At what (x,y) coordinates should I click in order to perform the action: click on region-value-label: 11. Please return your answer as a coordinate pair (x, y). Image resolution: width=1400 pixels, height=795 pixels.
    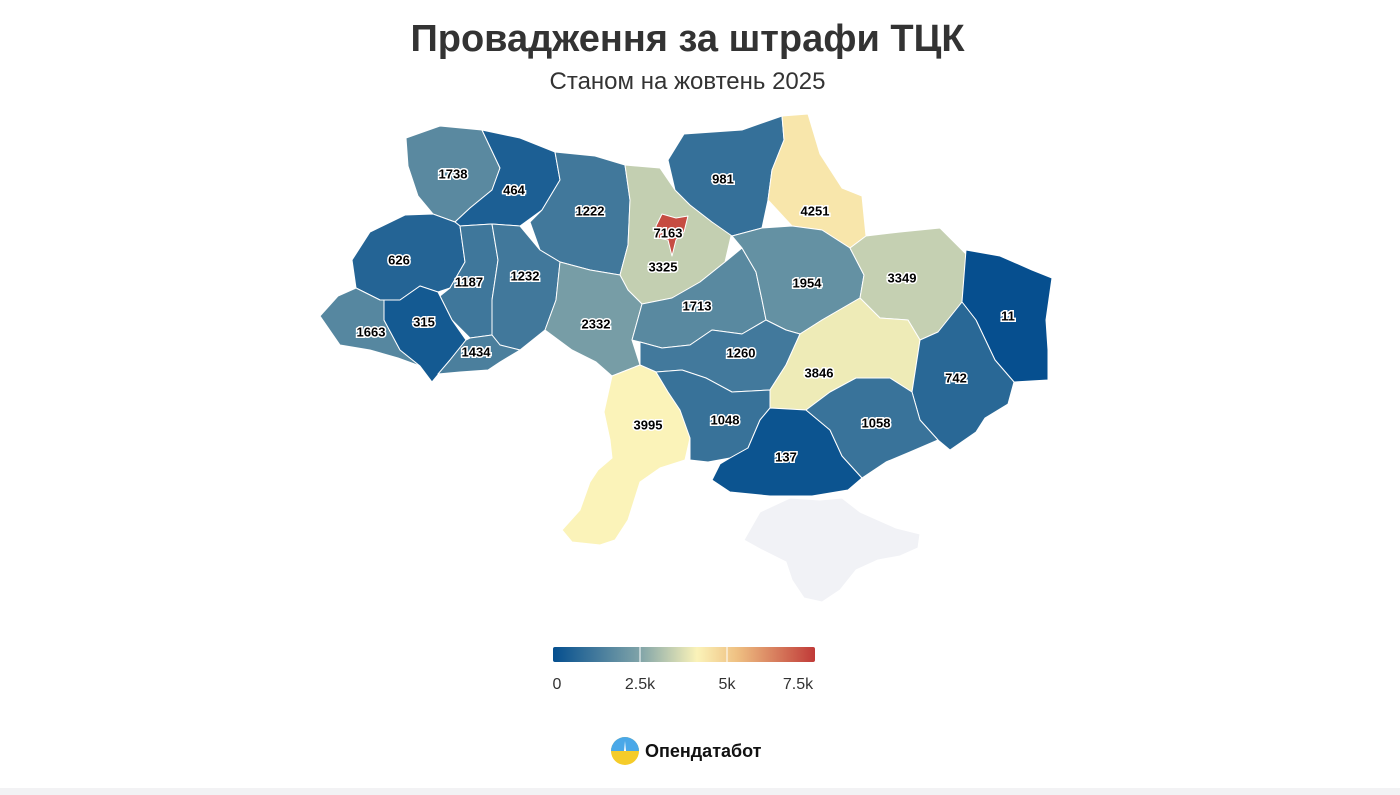
    Looking at the image, I should click on (1008, 315).